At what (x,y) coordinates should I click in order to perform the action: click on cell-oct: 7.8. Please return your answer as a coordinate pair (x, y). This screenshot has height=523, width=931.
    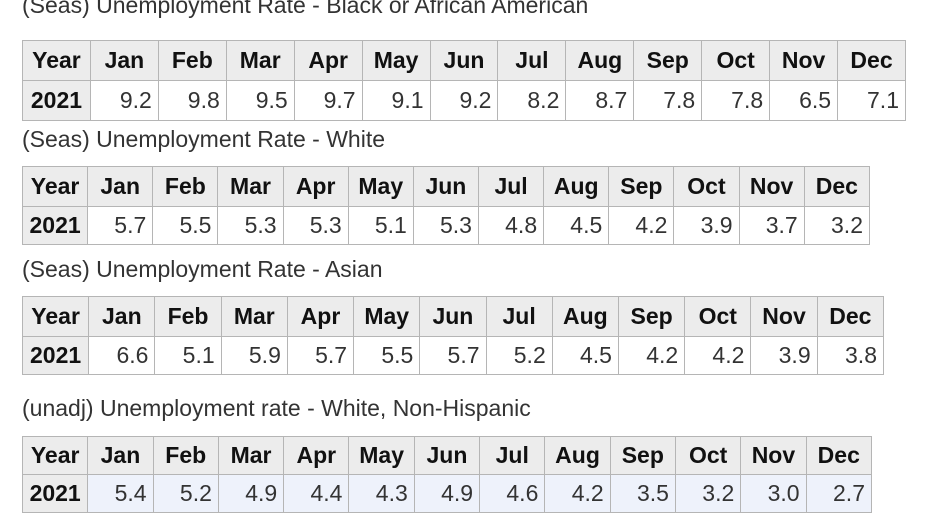
    Looking at the image, I should click on (736, 100).